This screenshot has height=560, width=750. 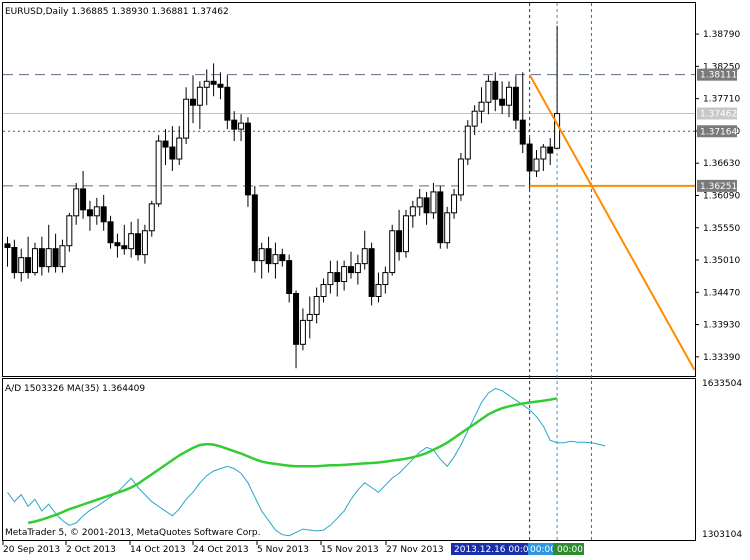 What do you see at coordinates (612, 222) in the screenshot?
I see `trendline` at bounding box center [612, 222].